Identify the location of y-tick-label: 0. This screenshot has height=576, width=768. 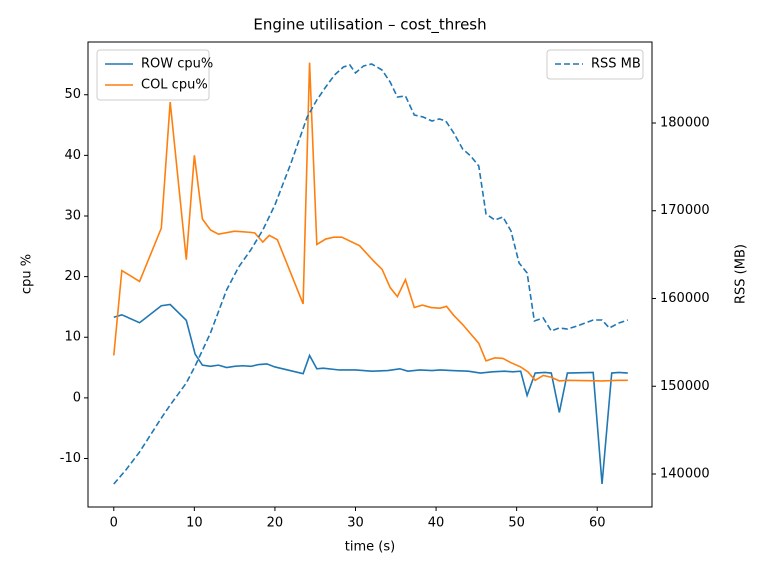
(77, 397).